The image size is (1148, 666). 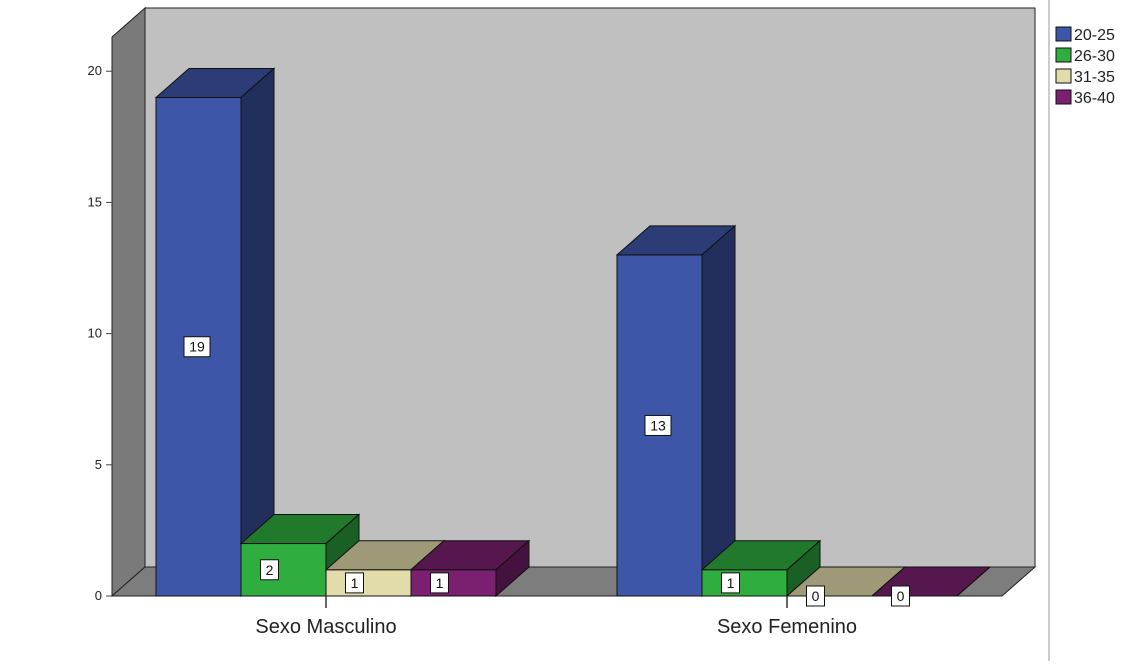 What do you see at coordinates (1094, 56) in the screenshot?
I see `legend-label: 26-30` at bounding box center [1094, 56].